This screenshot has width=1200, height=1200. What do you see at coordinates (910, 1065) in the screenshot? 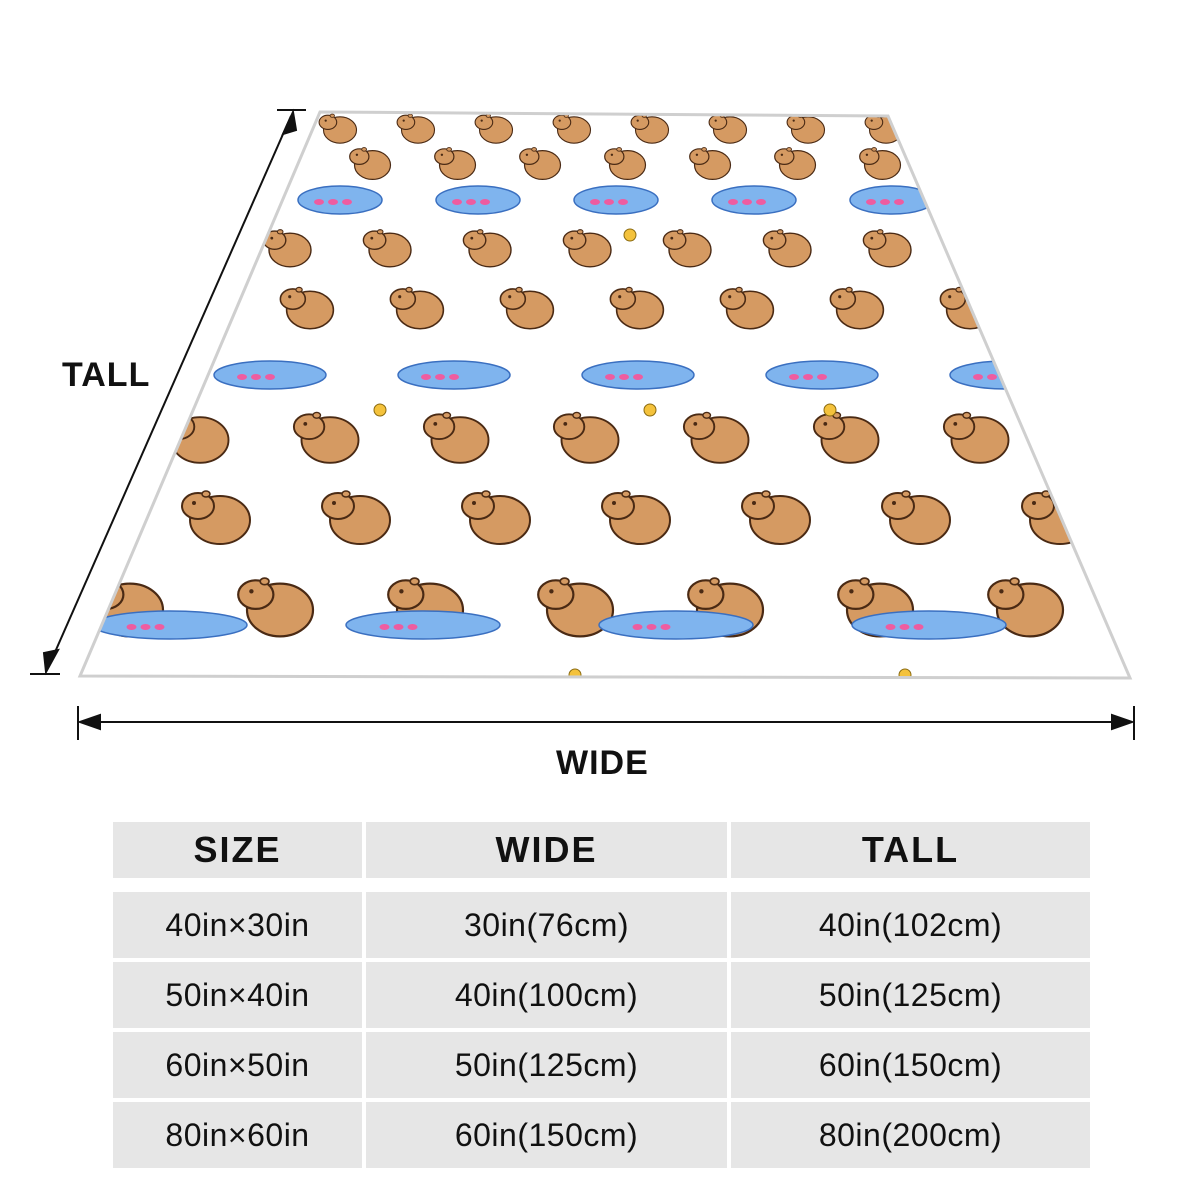
I see `table-cell-tall: 60in(150cm)` at bounding box center [910, 1065].